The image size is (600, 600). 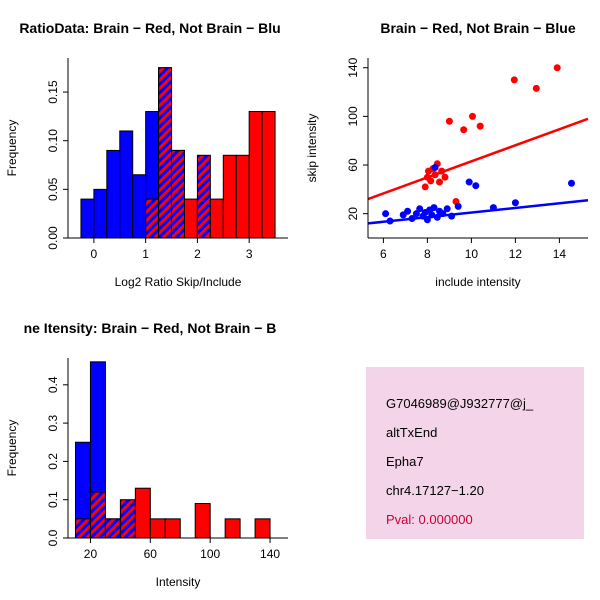 I want to click on x-tick-label: 12, so click(x=516, y=254).